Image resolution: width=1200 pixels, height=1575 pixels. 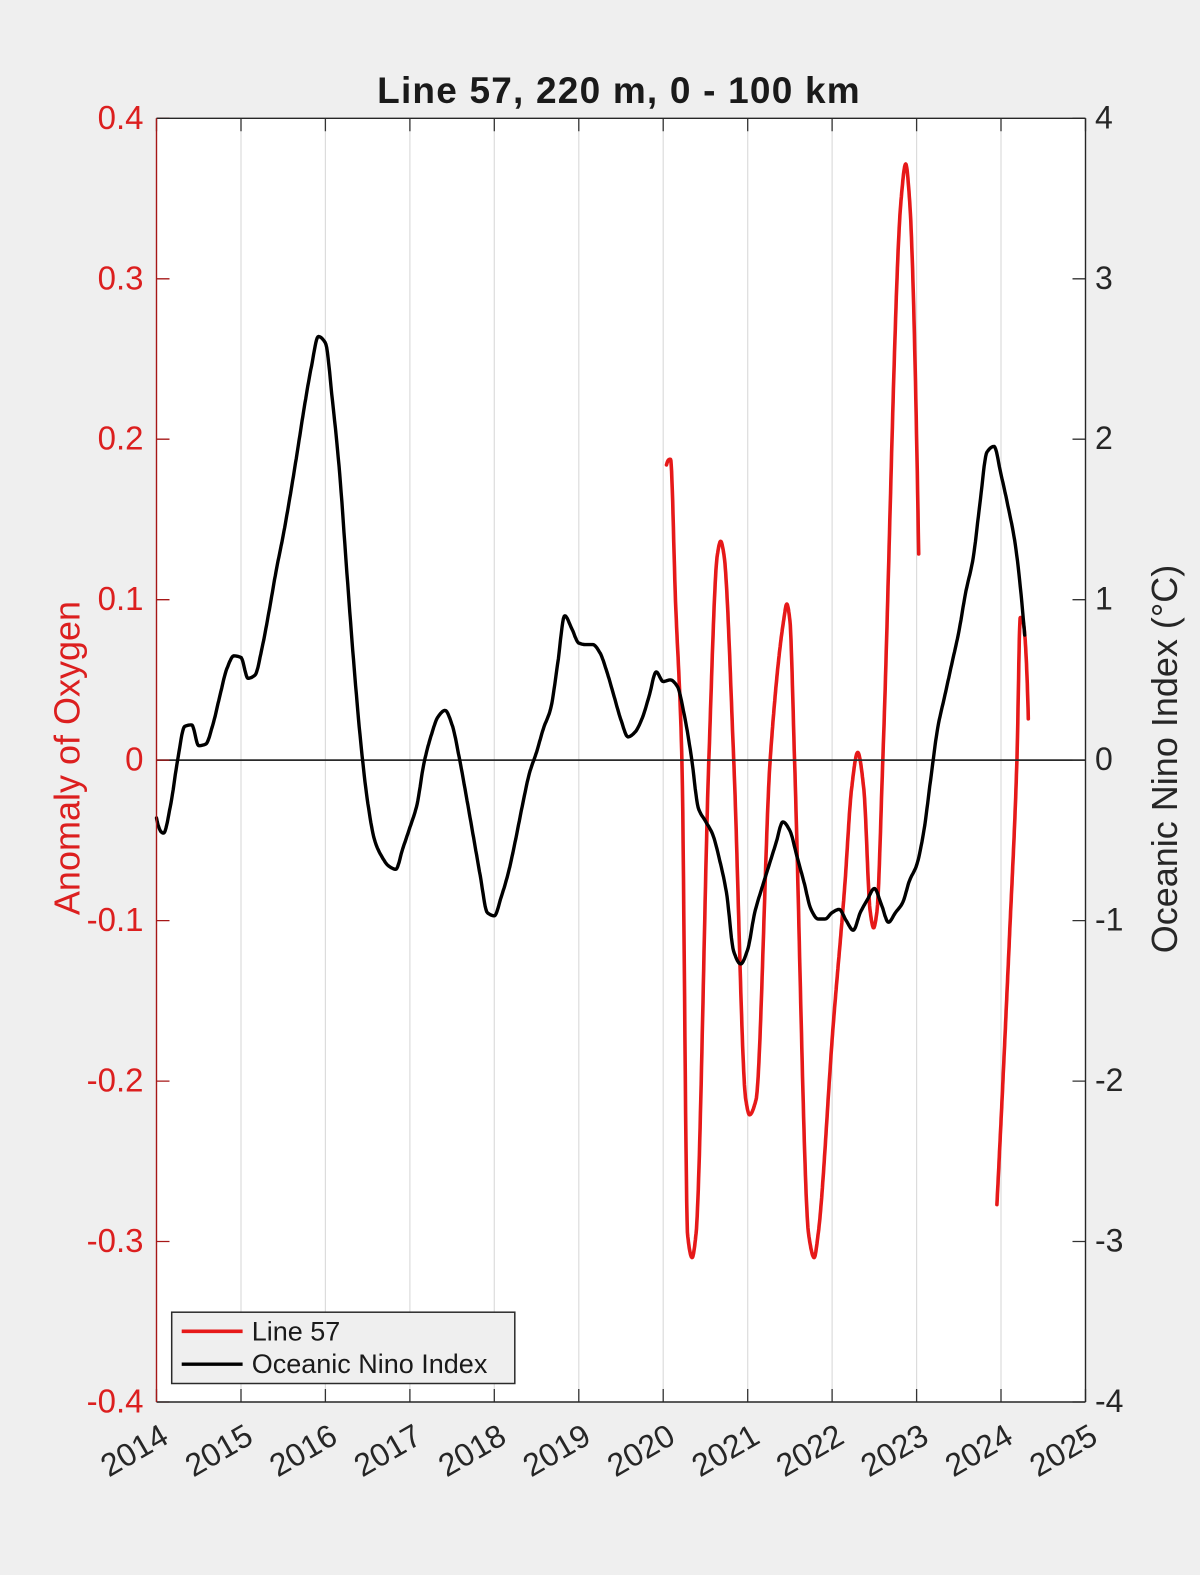 What do you see at coordinates (115, 1080) in the screenshot?
I see `svg-text: -0.2` at bounding box center [115, 1080].